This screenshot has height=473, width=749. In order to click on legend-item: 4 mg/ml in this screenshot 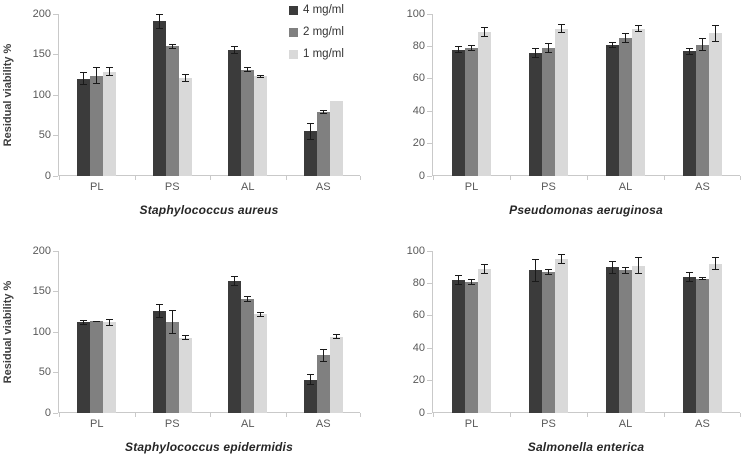, I will do `click(316, 10)`.